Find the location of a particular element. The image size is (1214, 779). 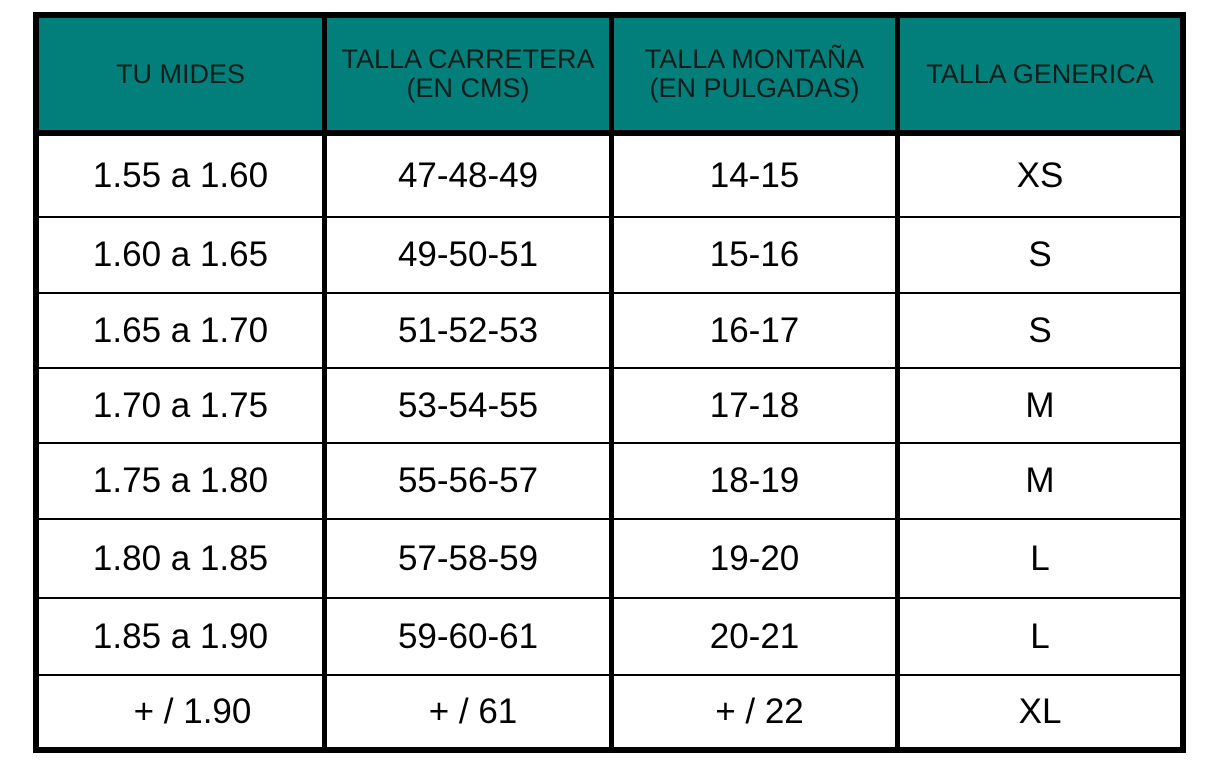

header-label: TALLA MONTAÑA (EN PULGADAS) is located at coordinates (754, 73).